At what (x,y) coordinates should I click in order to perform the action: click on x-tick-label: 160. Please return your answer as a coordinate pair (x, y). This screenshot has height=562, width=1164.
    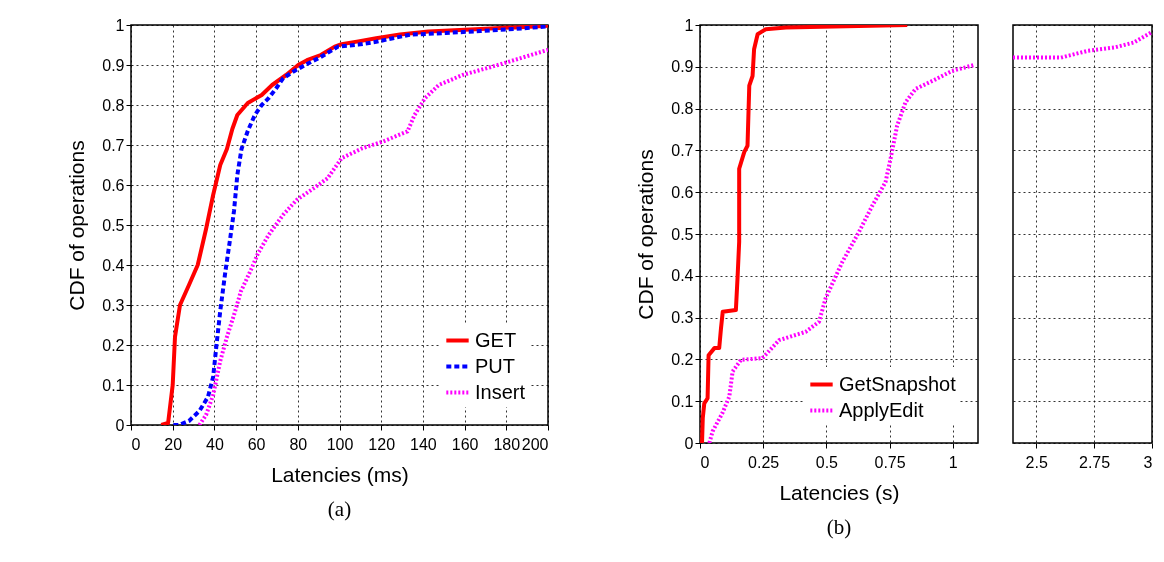
    Looking at the image, I should click on (465, 444).